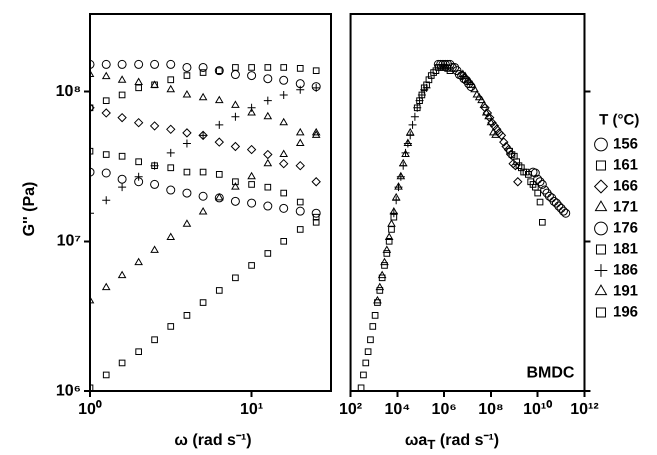  I want to click on y-tick-label: 10⁷, so click(68, 241).